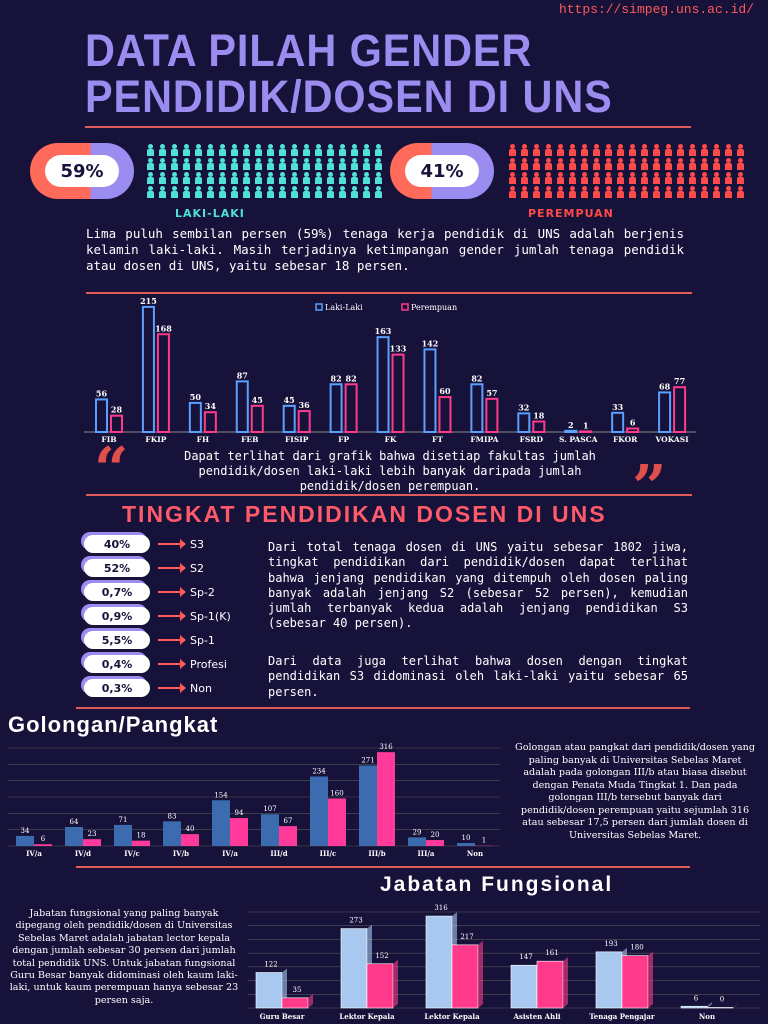 This screenshot has height=1024, width=768. What do you see at coordinates (405, 307) in the screenshot?
I see `legend-swatch` at bounding box center [405, 307].